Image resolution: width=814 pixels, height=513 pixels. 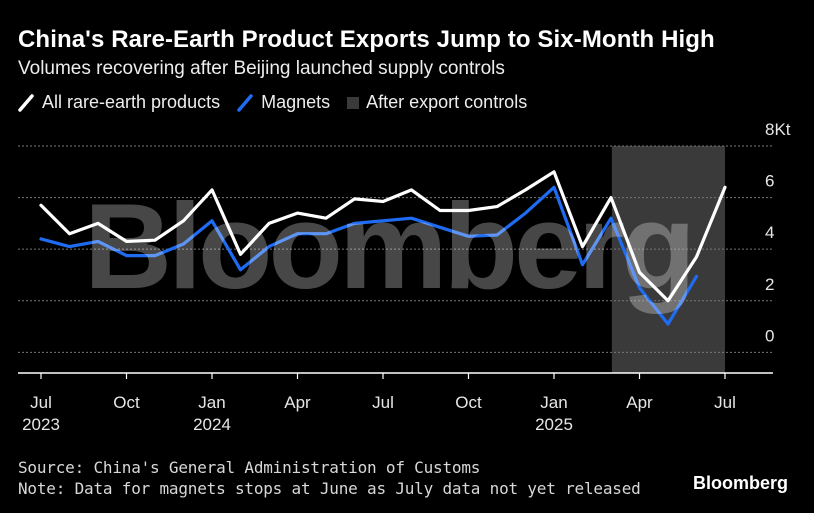 What do you see at coordinates (668, 259) in the screenshot?
I see `after-controls-shaded-region` at bounding box center [668, 259].